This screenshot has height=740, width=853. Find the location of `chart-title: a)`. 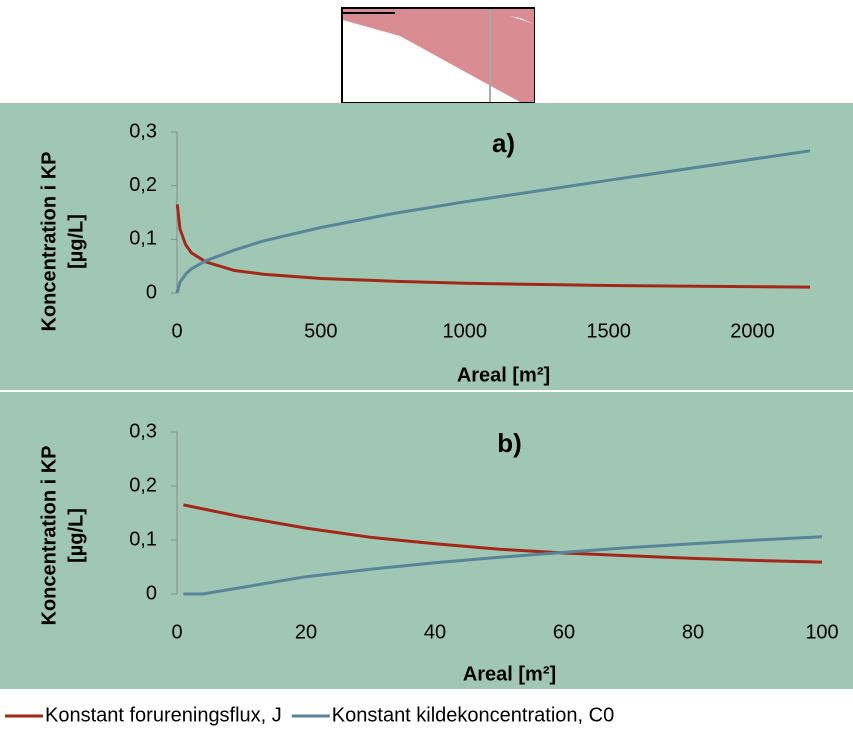

chart-title: a) is located at coordinates (503, 143).